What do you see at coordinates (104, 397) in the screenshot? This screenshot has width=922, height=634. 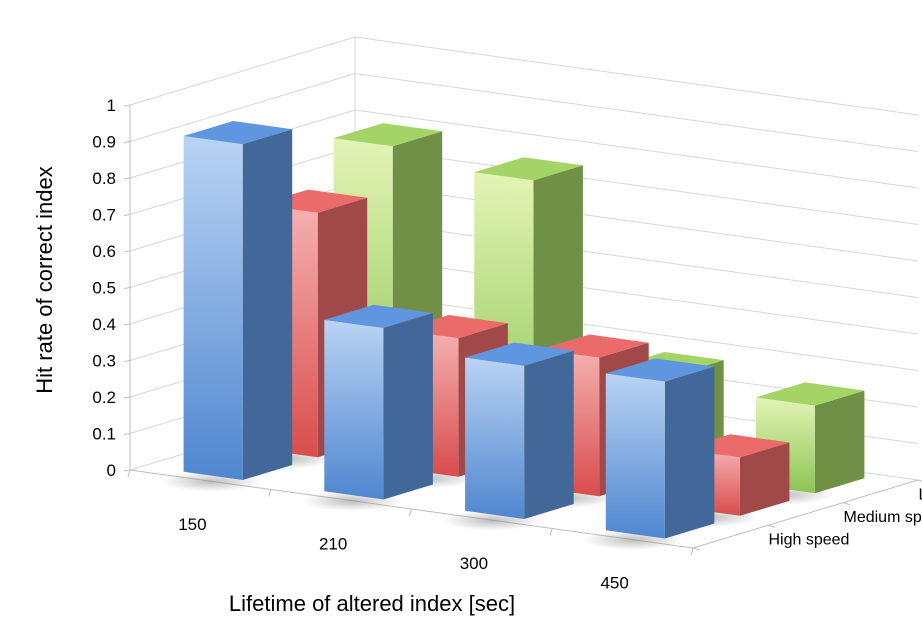 I see `y-tick-label: 0.2` at bounding box center [104, 397].